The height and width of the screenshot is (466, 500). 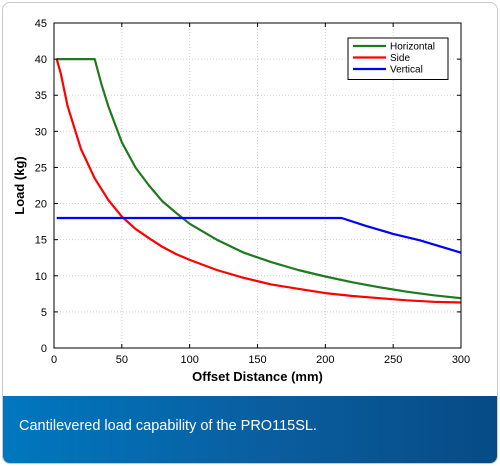 What do you see at coordinates (325, 360) in the screenshot?
I see `x-tick-label: 200` at bounding box center [325, 360].